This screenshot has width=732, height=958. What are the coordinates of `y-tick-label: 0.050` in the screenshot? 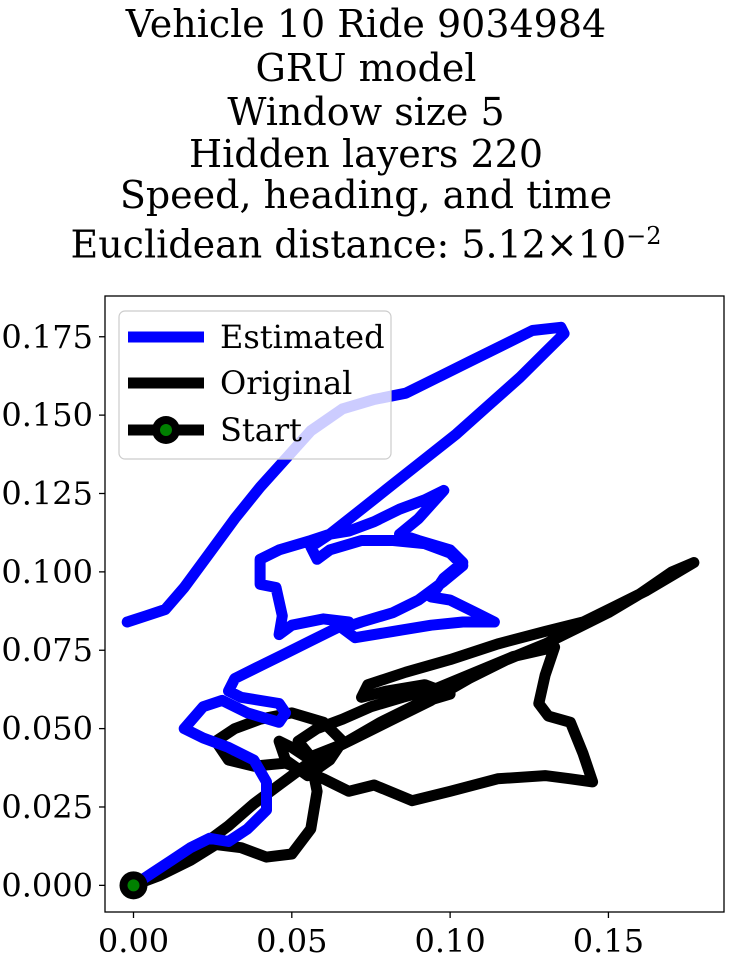 It's located at (47, 729).